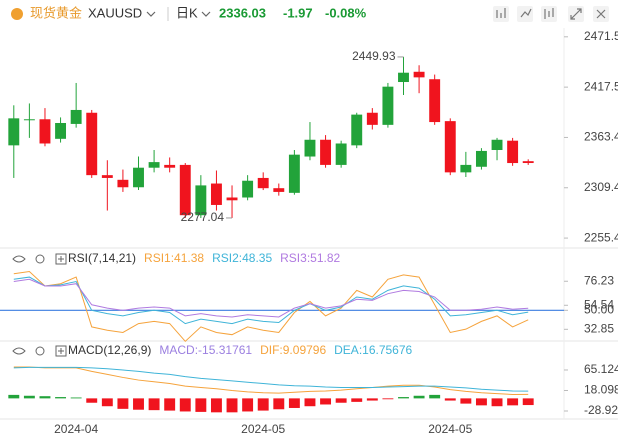  Describe the element at coordinates (109, 350) in the screenshot. I see `indicator-title: MACD(12,26,9)` at that location.